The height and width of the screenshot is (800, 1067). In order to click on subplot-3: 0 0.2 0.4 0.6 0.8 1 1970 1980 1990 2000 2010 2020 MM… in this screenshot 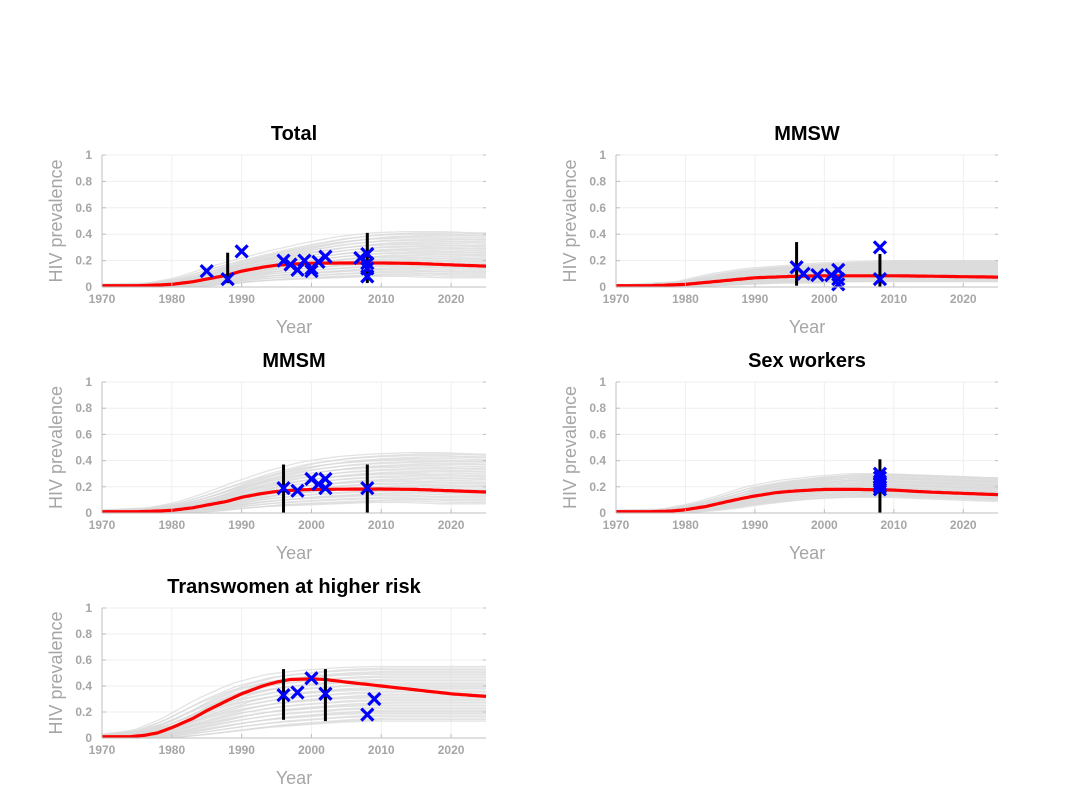, I will do `click(266, 456)`.